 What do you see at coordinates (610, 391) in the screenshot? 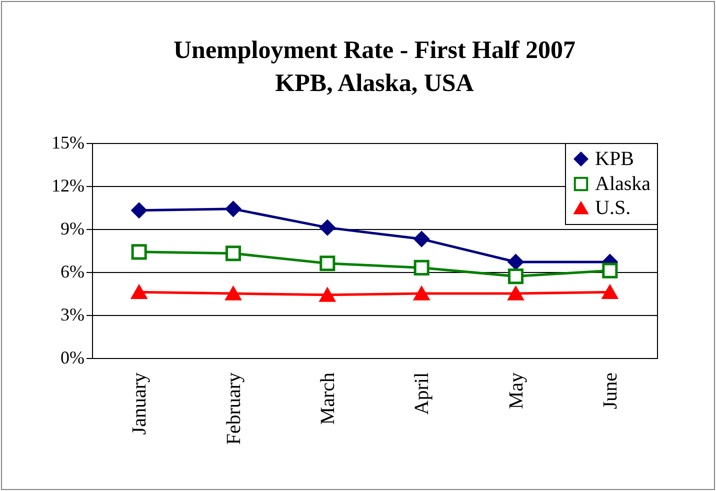
I see `x-tick-label: June` at bounding box center [610, 391].